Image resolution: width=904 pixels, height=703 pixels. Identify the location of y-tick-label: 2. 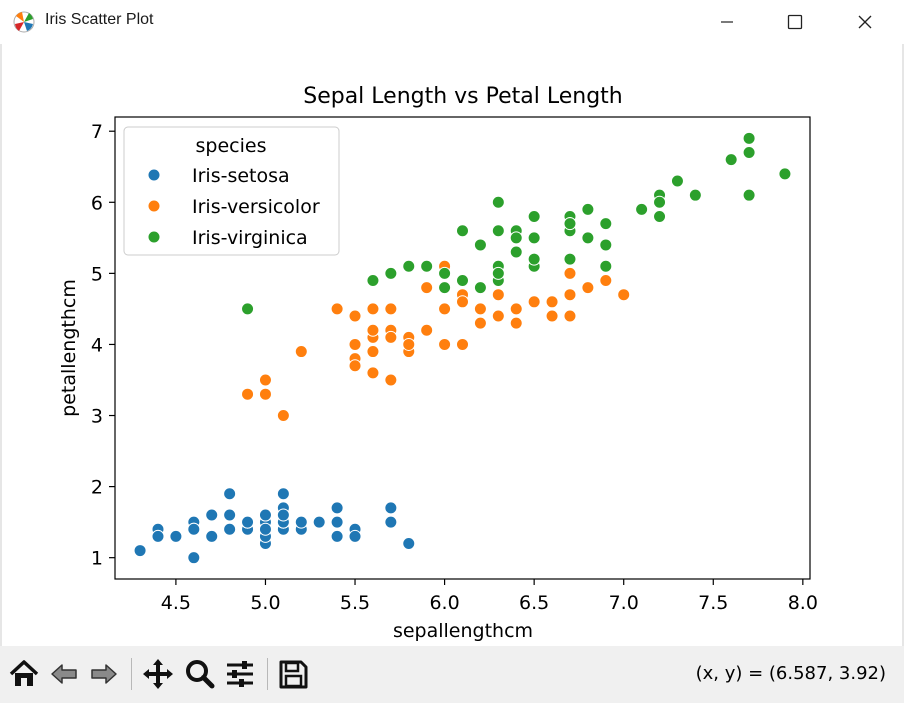
(97, 488).